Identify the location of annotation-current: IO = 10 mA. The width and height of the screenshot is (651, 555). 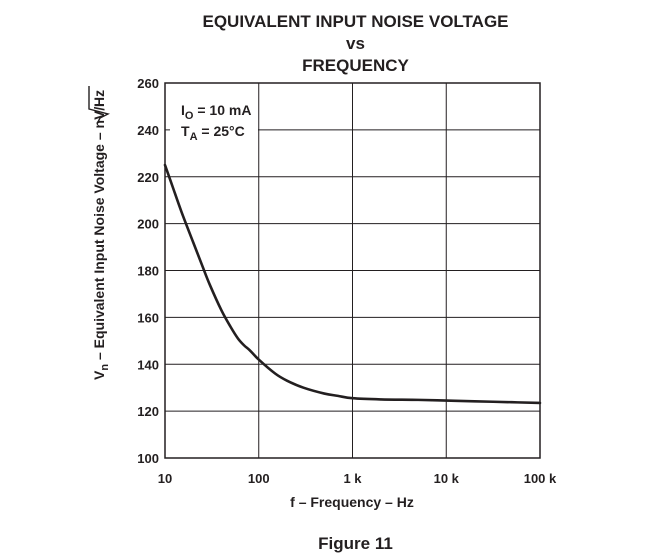
(216, 112).